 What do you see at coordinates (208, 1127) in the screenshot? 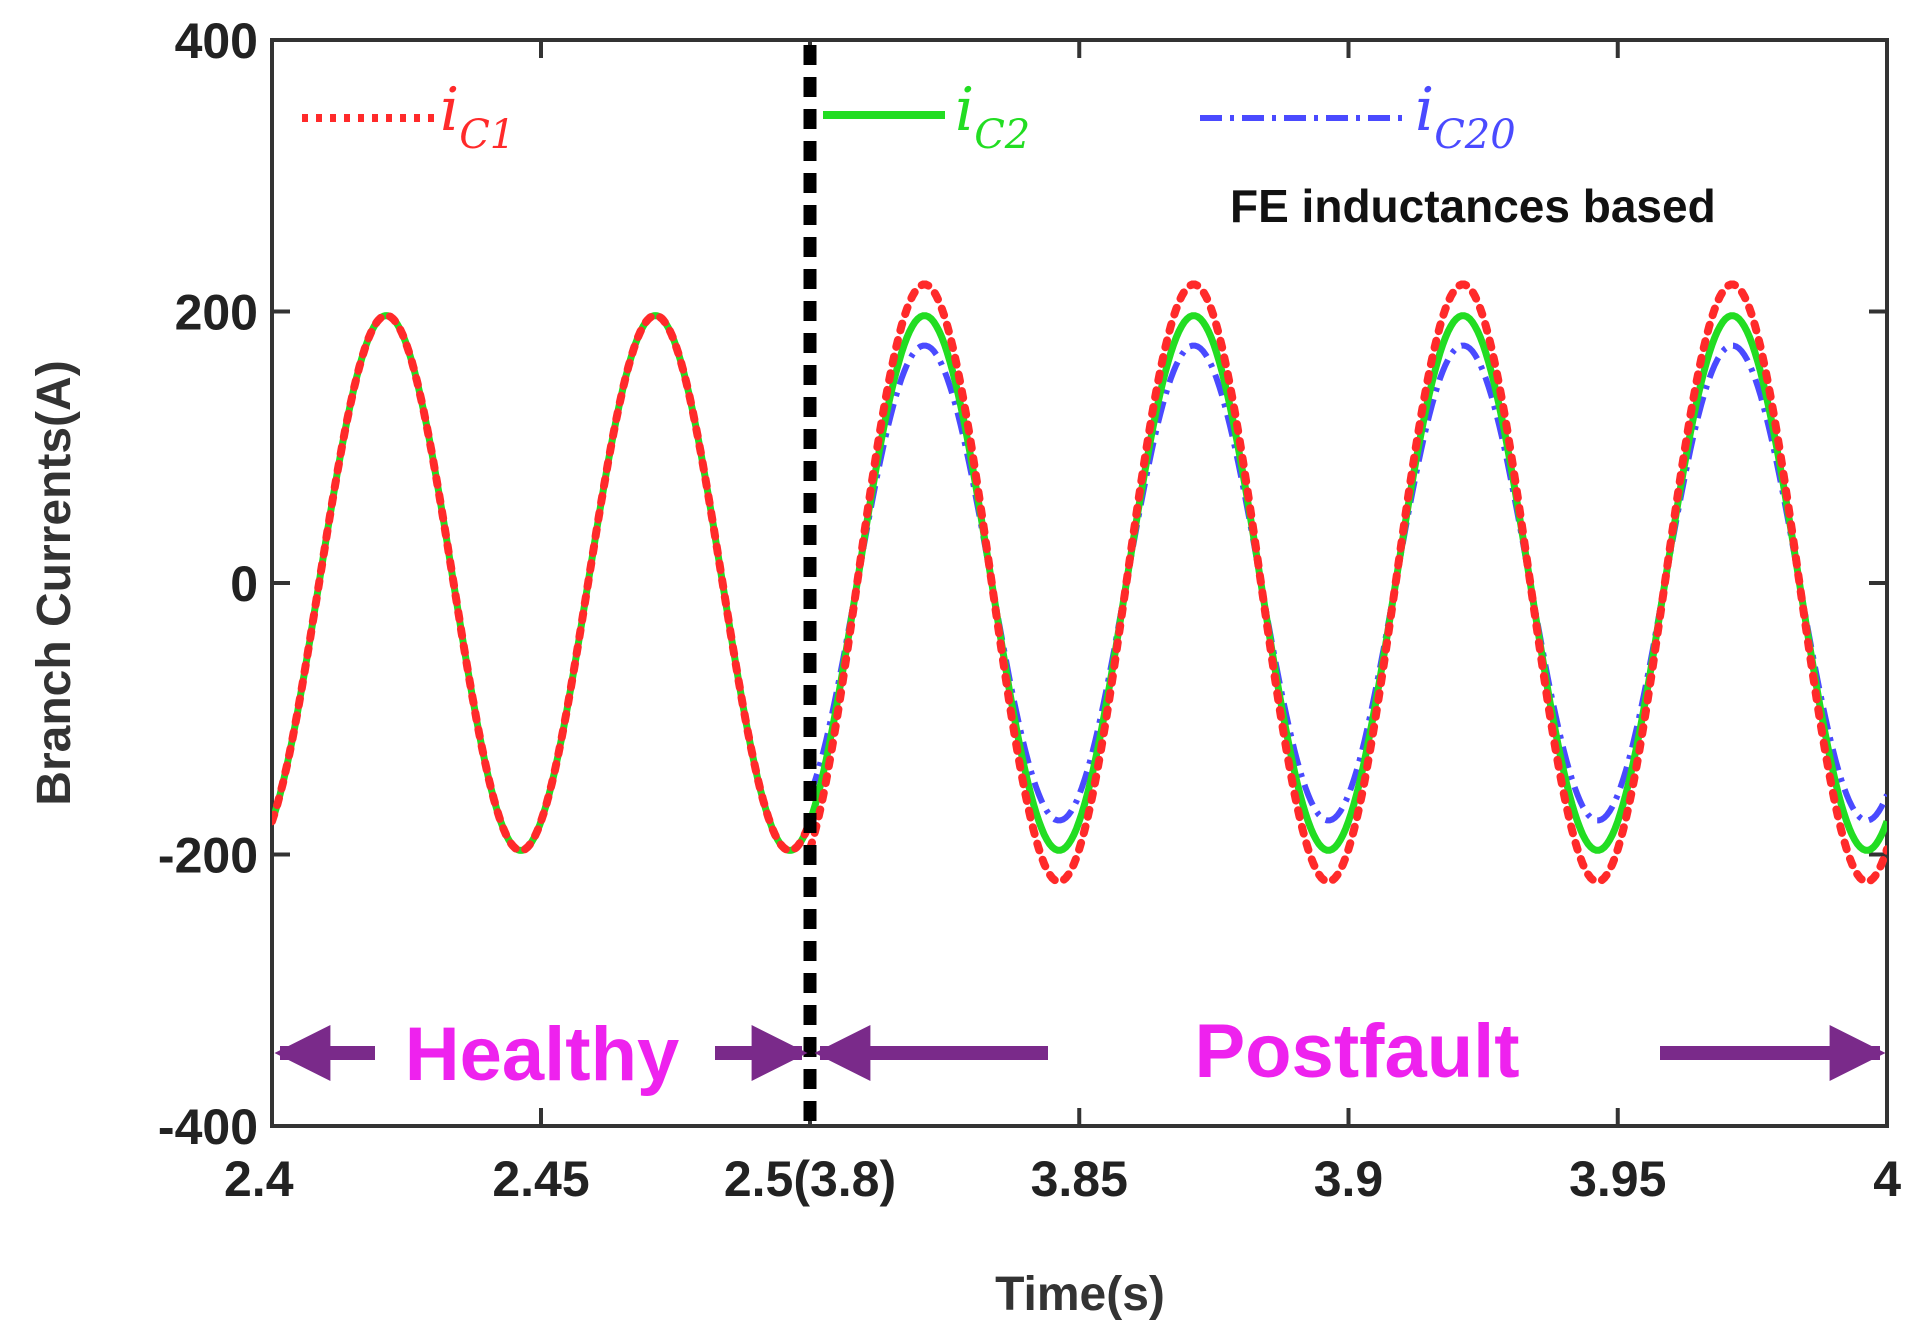
I see `y-tick-label: -400` at bounding box center [208, 1127].